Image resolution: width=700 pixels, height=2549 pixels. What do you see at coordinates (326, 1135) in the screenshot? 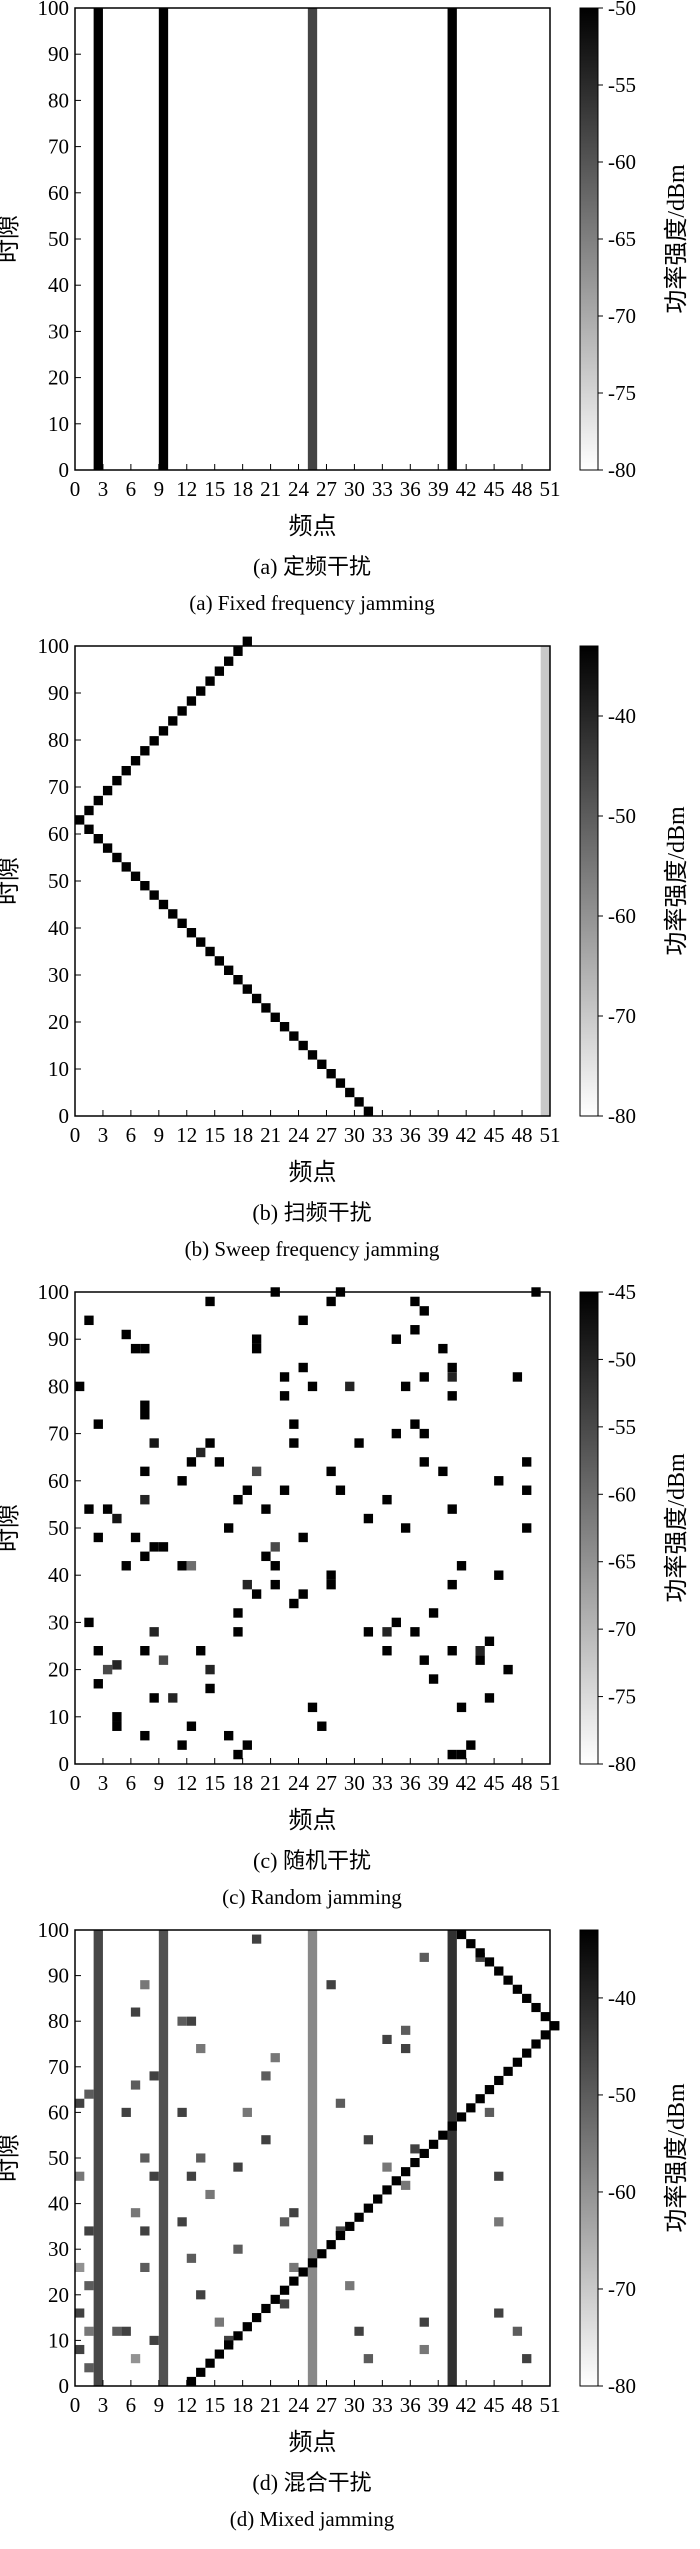
I see `x-tick-label: 27` at bounding box center [326, 1135].